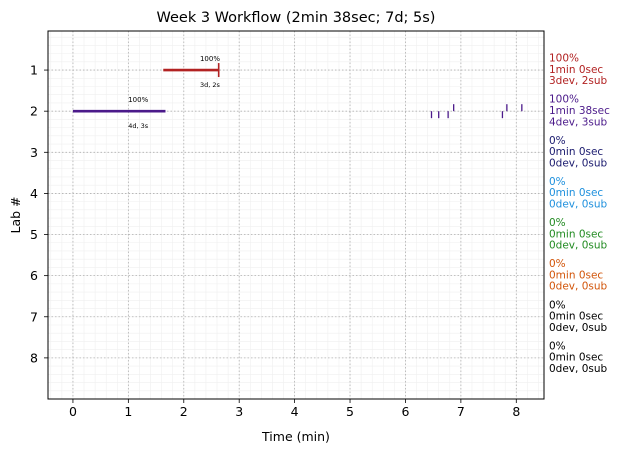  What do you see at coordinates (296, 18) in the screenshot?
I see `chart-title: Week 3 Workflow (2min 38sec; 7d; 5s)` at bounding box center [296, 18].